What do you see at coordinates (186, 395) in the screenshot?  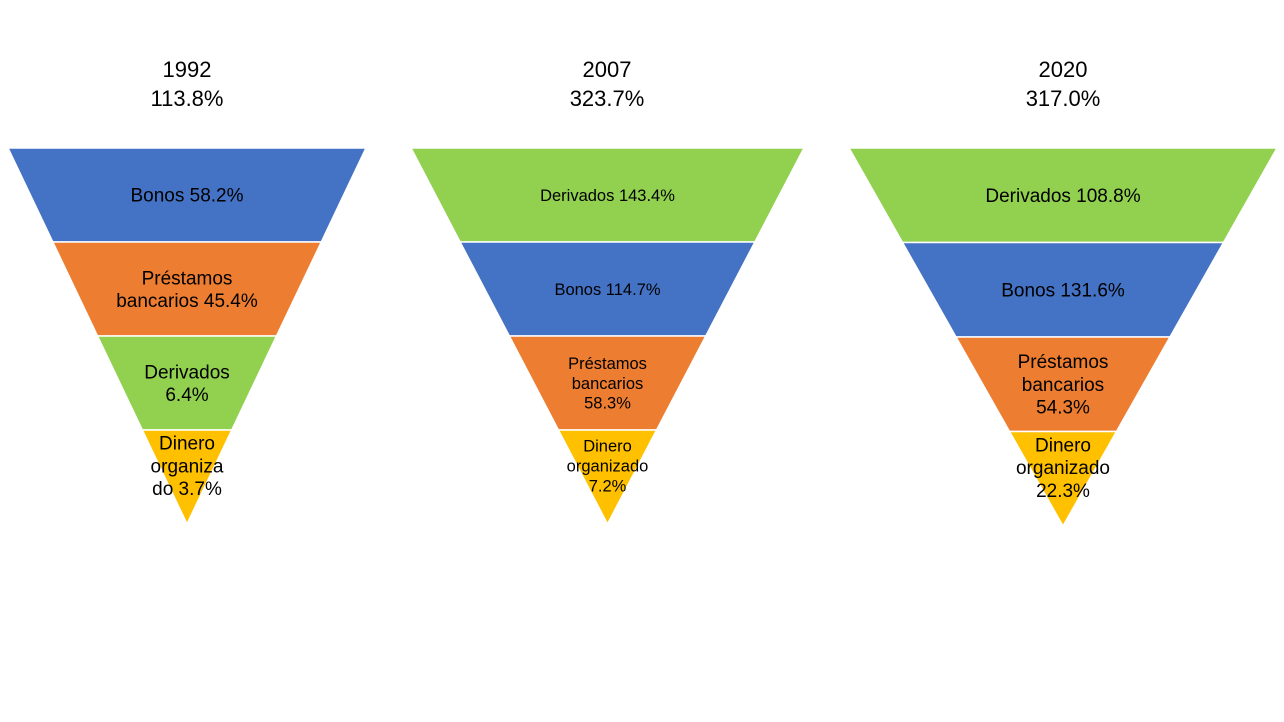 I see `funnel-segment-label-line: 6.4%` at bounding box center [186, 395].